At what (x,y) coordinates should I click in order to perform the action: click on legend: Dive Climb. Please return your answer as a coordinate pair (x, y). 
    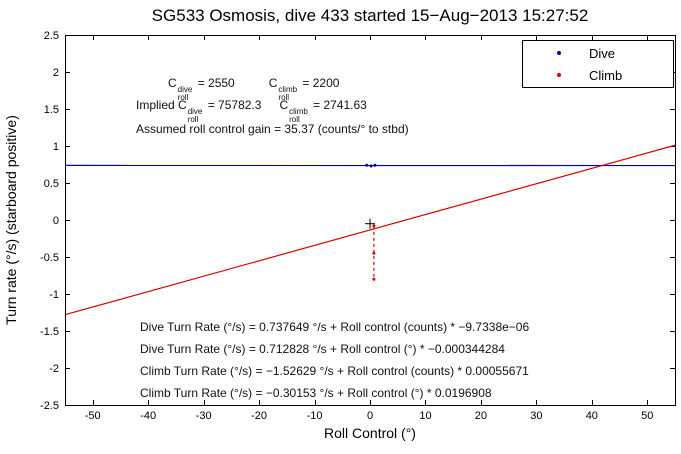
    Looking at the image, I should click on (598, 64).